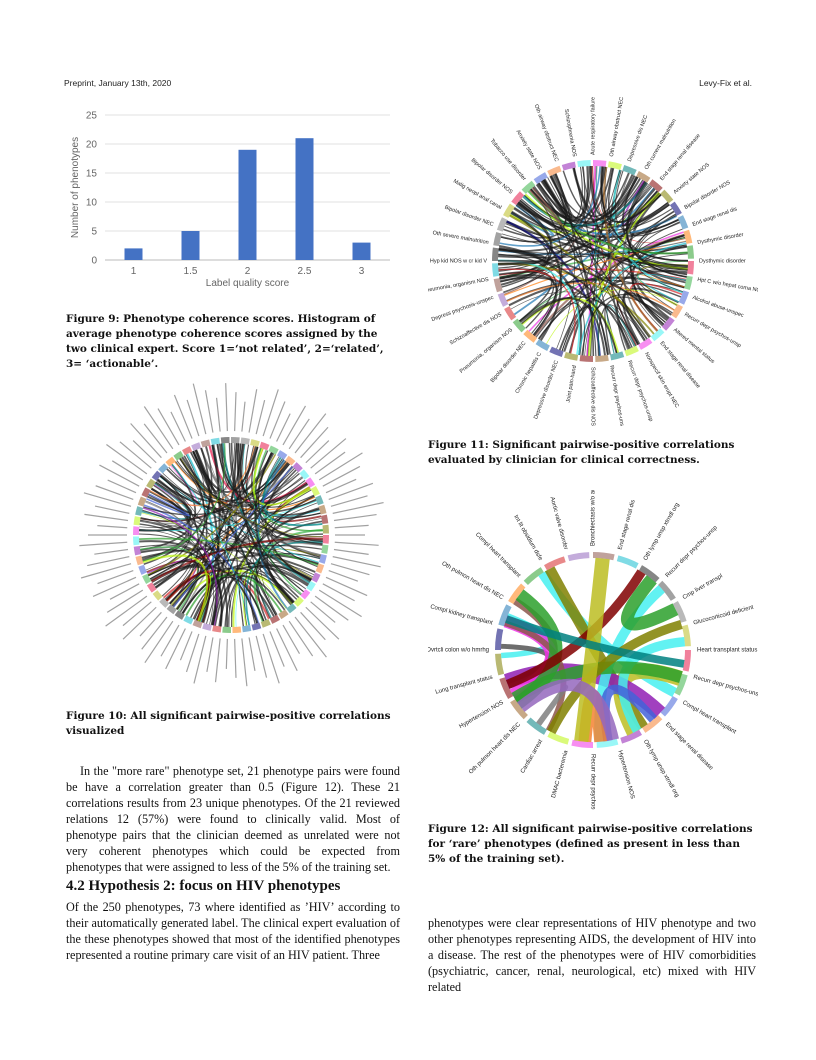 The height and width of the screenshot is (1060, 816). Describe the element at coordinates (248, 271) in the screenshot. I see `x-tick-label: 2` at that location.